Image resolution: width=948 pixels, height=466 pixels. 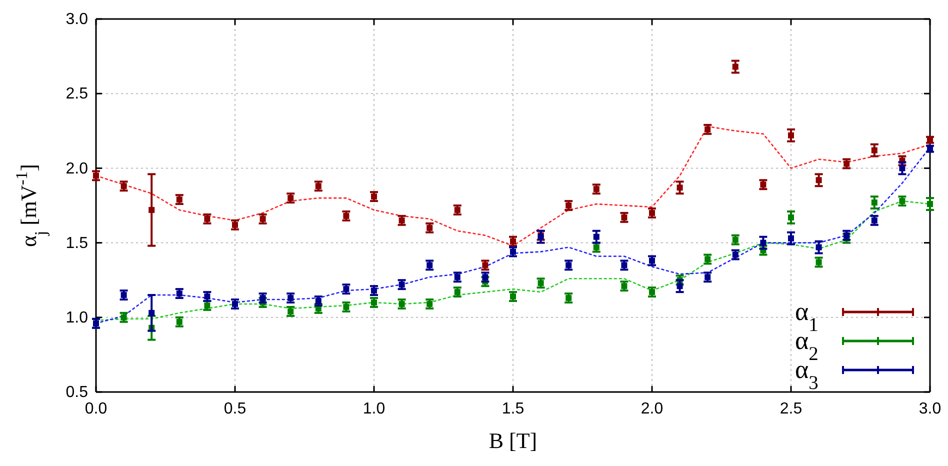 I want to click on x-tick-label: 2.0, so click(x=652, y=409).